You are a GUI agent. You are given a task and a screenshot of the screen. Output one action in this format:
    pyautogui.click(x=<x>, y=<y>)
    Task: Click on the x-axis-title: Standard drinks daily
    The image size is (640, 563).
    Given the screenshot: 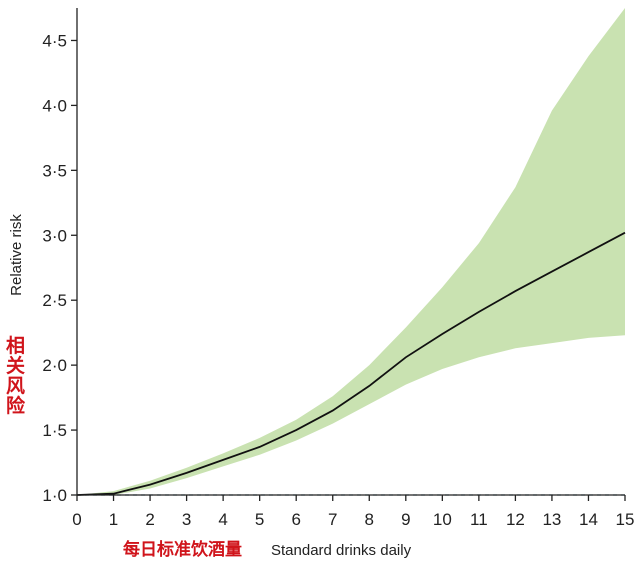 What is the action you would take?
    pyautogui.click(x=341, y=550)
    